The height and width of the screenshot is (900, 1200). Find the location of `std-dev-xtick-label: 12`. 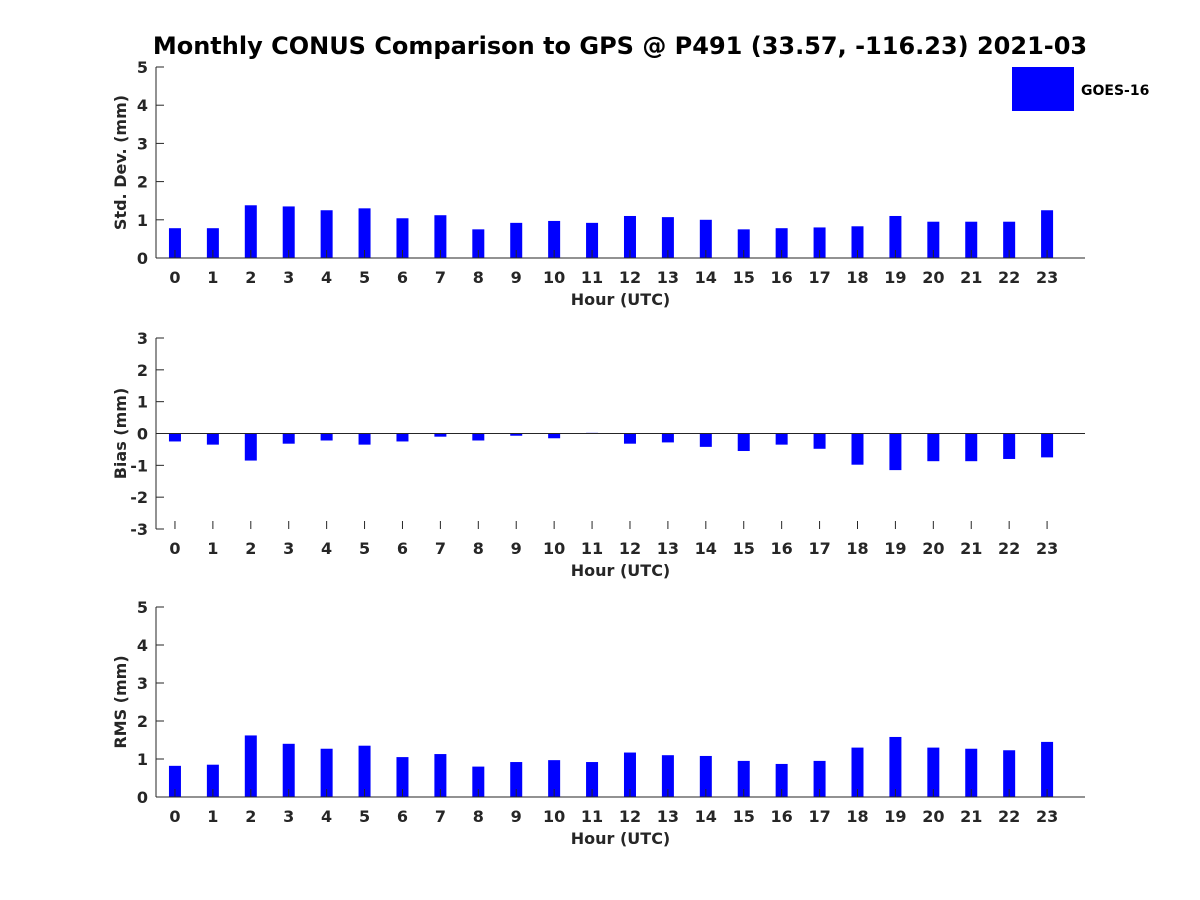

std-dev-xtick-label: 12 is located at coordinates (630, 277).